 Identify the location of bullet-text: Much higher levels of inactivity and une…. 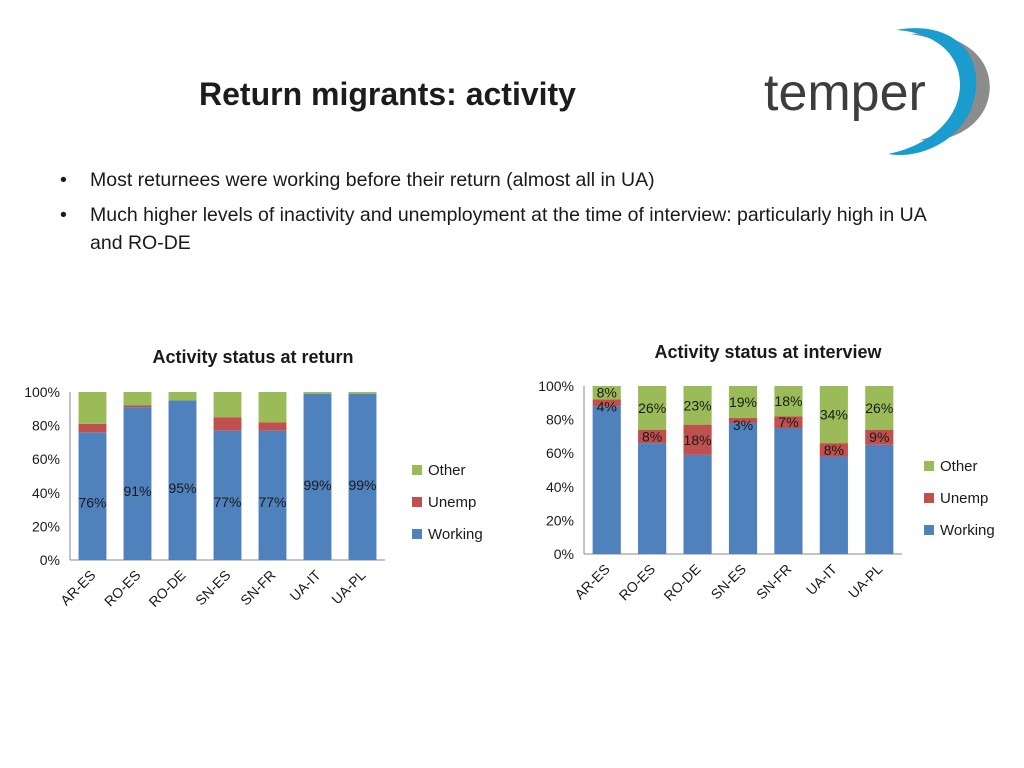
(508, 229).